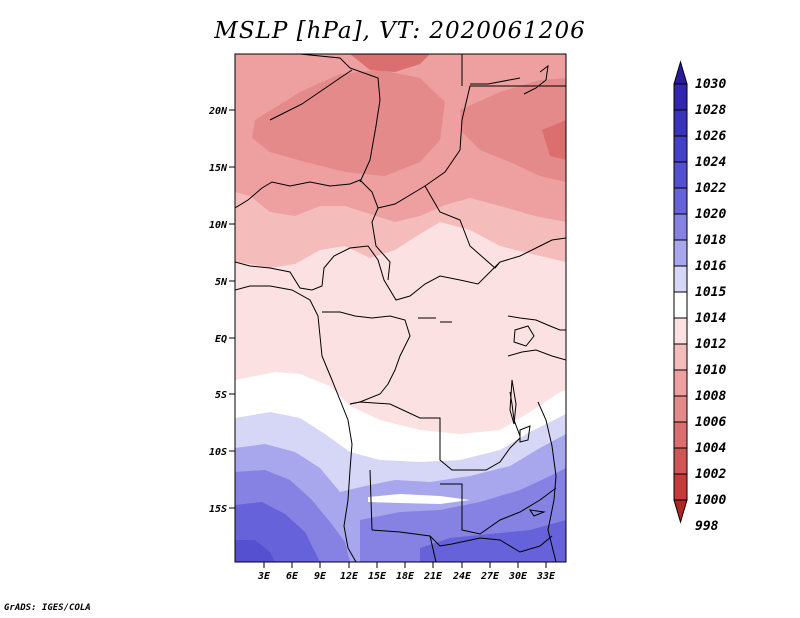  Describe the element at coordinates (221, 310) in the screenshot. I see `lat-axis: 20N 15N 10N 5N EQ 5S 10S 15S` at that location.